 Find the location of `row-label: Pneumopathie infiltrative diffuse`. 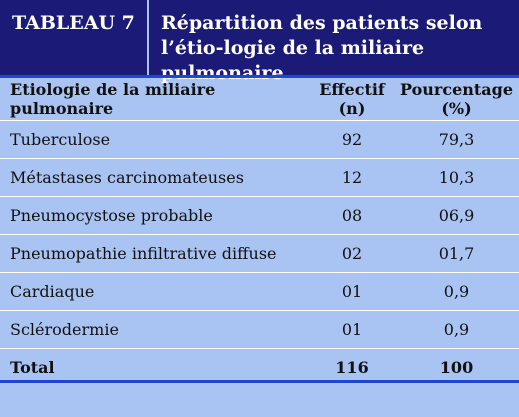

row-label: Pneumopathie infiltrative diffuse is located at coordinates (155, 253).